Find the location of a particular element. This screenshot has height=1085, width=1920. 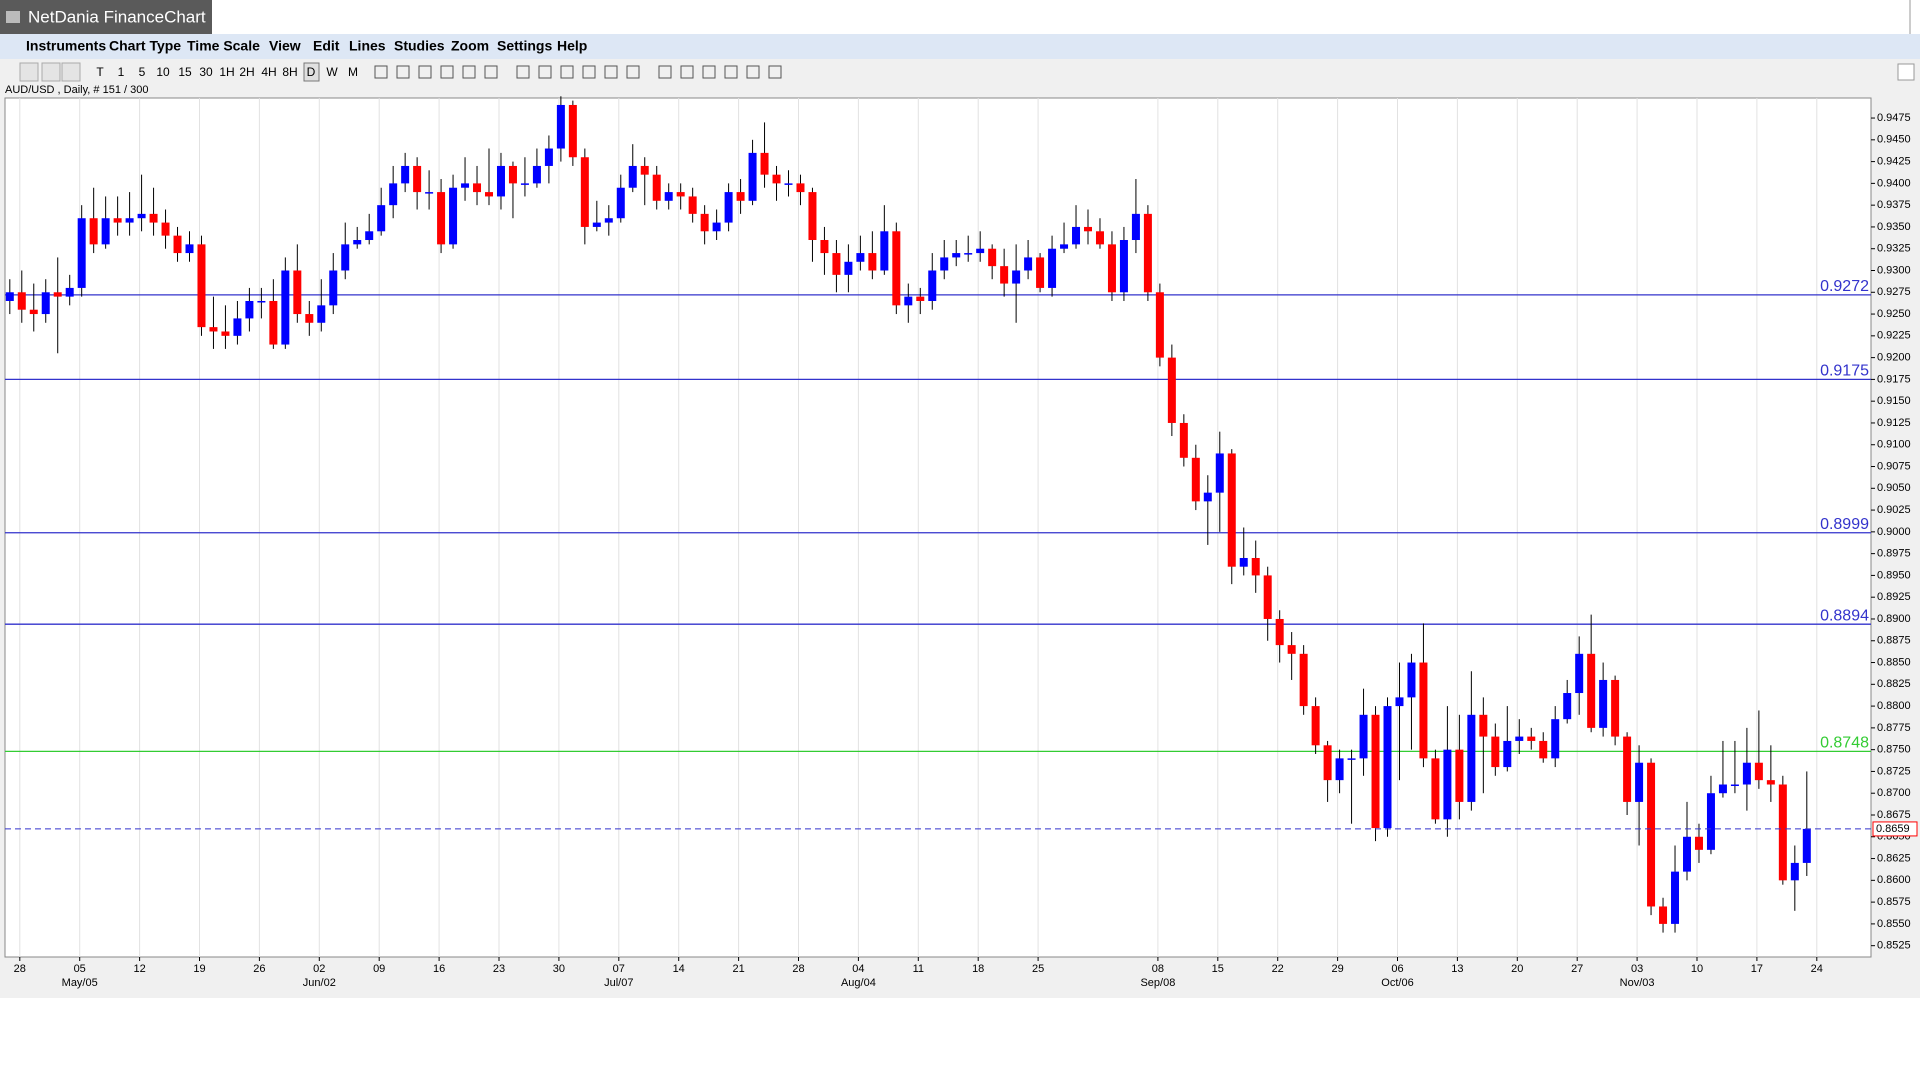

x-tick-label: 27 is located at coordinates (1577, 969).